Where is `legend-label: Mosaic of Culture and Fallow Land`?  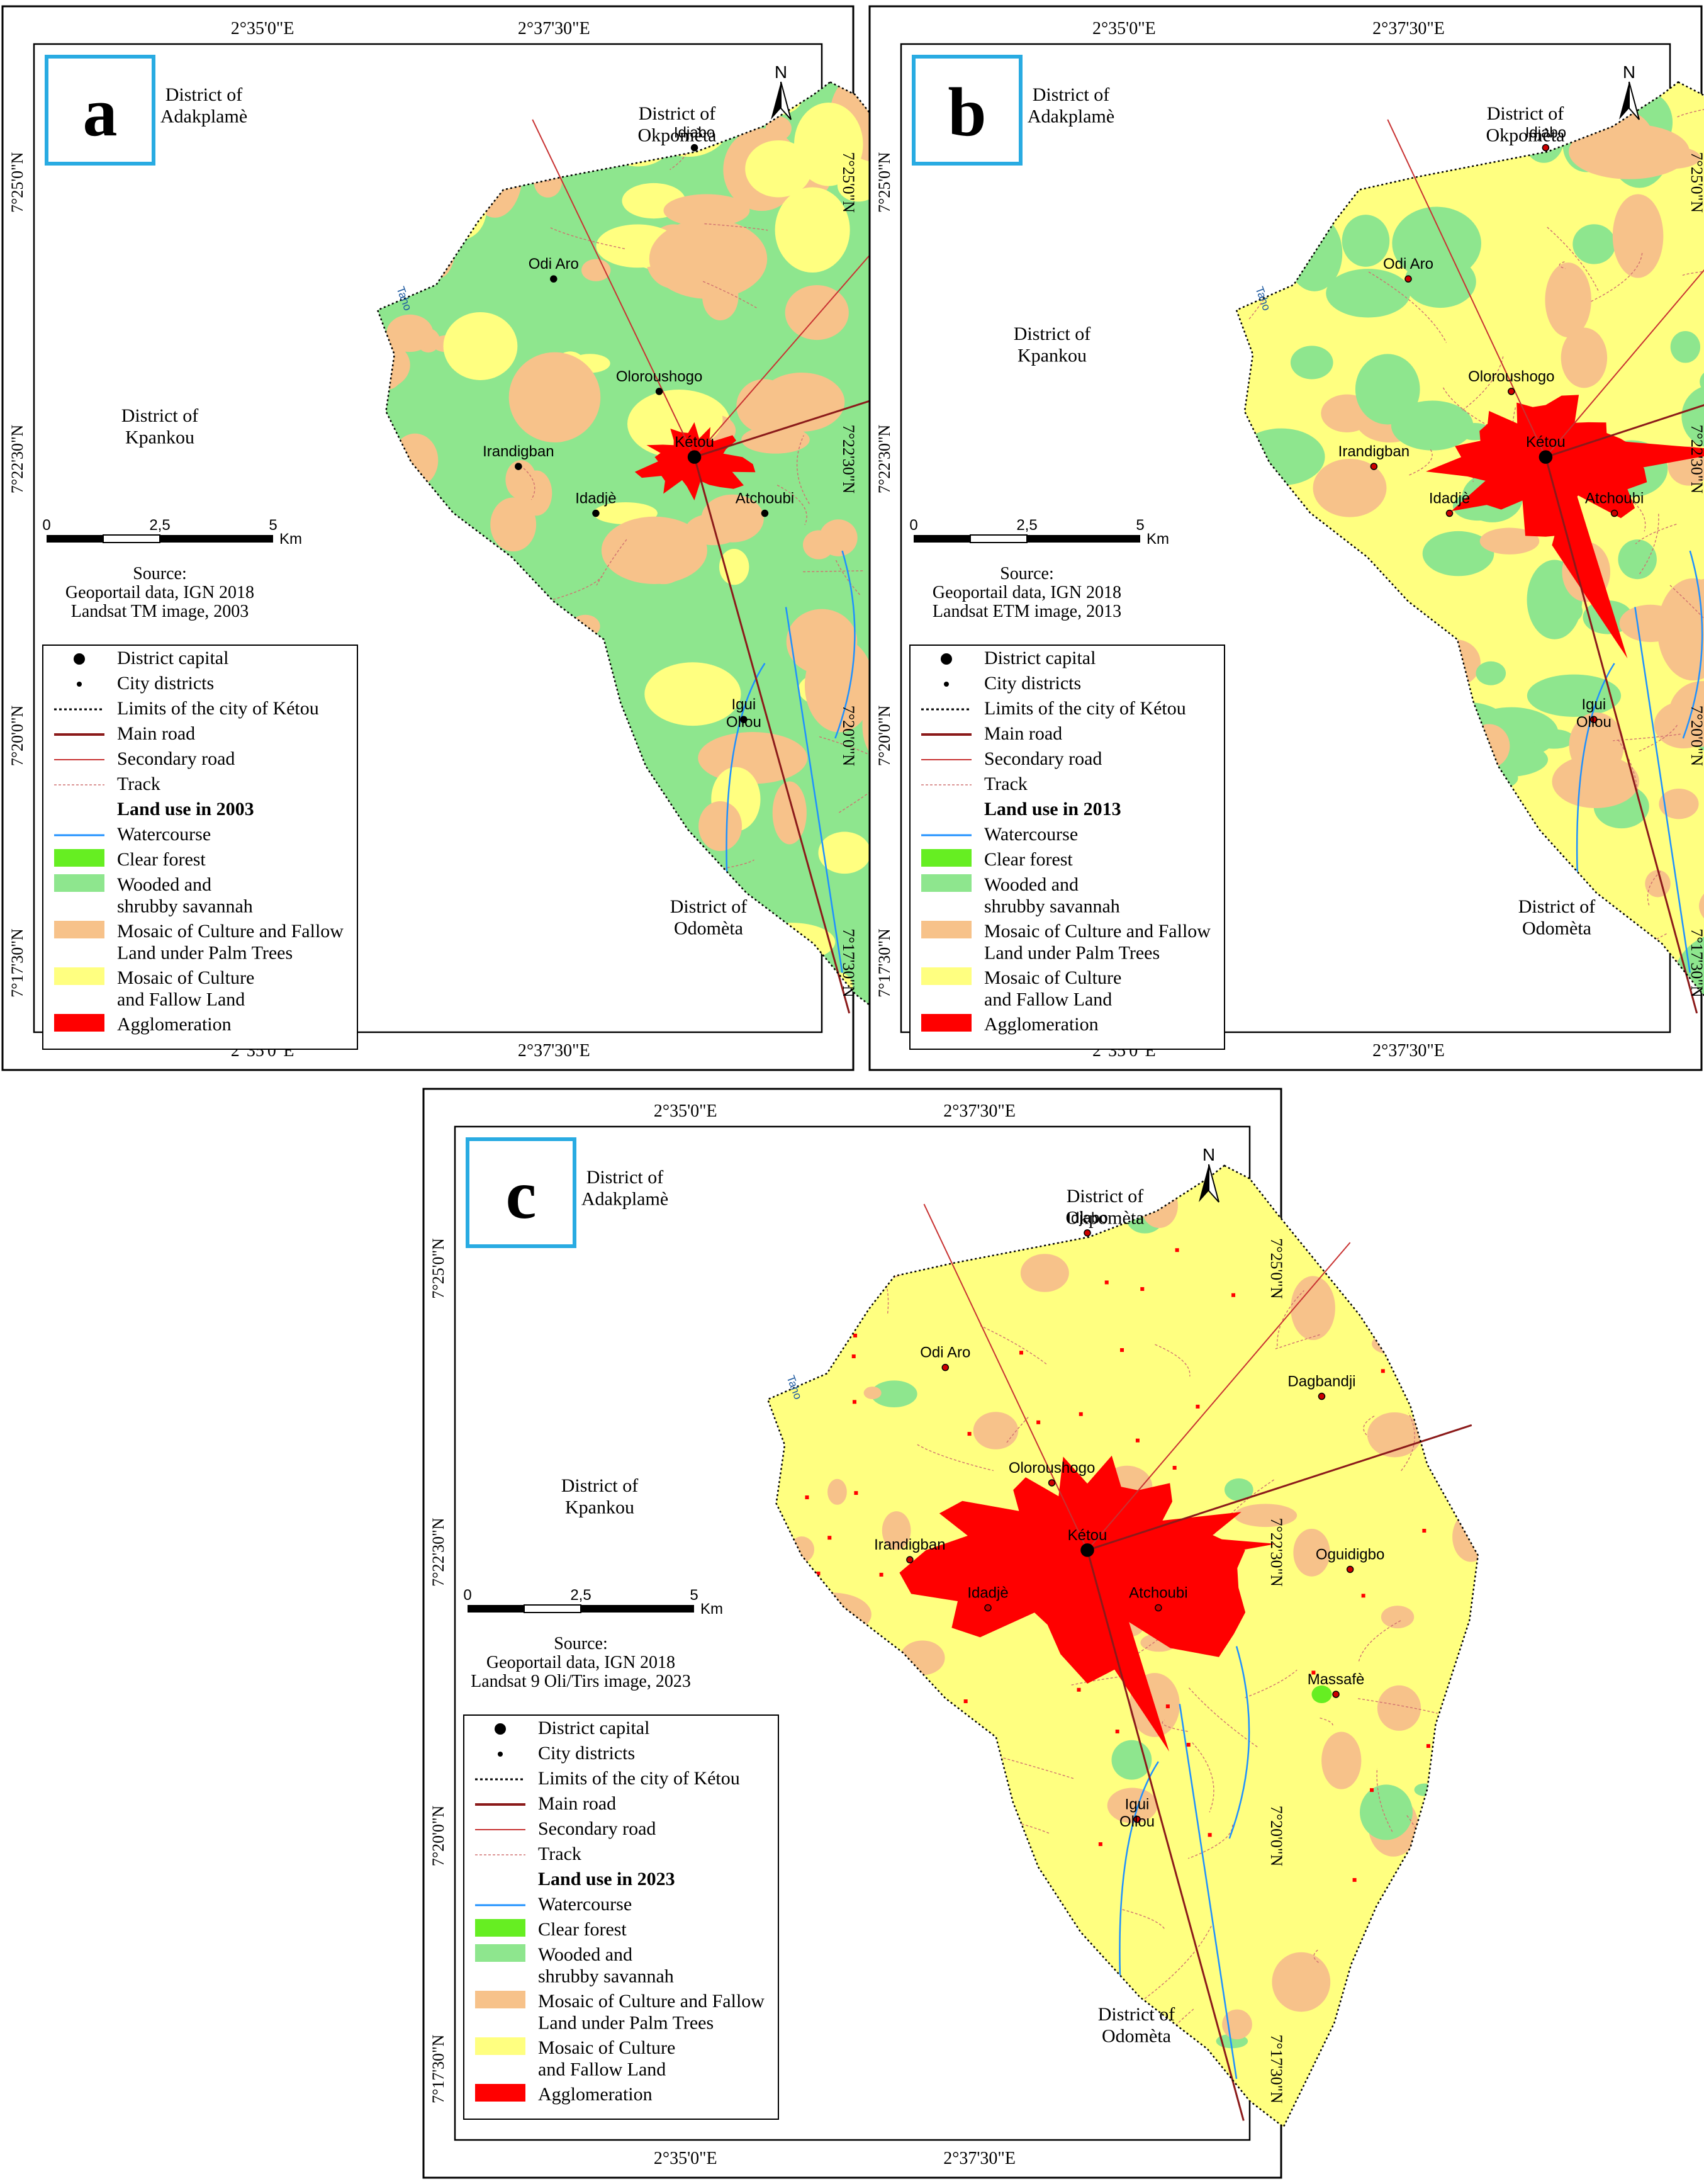
legend-label: Mosaic of Culture and Fallow Land is located at coordinates (606, 2058).